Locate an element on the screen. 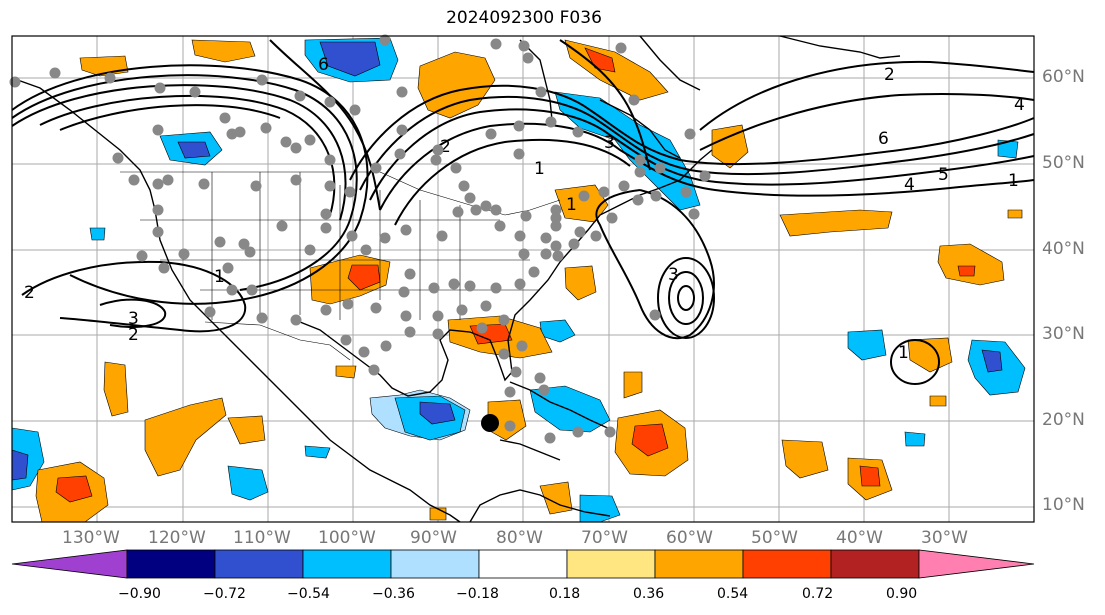 The height and width of the screenshot is (615, 1105). lon-label: 50°W is located at coordinates (774, 538).